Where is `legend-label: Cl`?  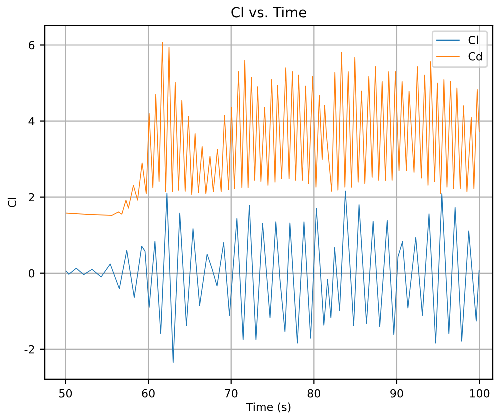
legend-label: Cl is located at coordinates (473, 40).